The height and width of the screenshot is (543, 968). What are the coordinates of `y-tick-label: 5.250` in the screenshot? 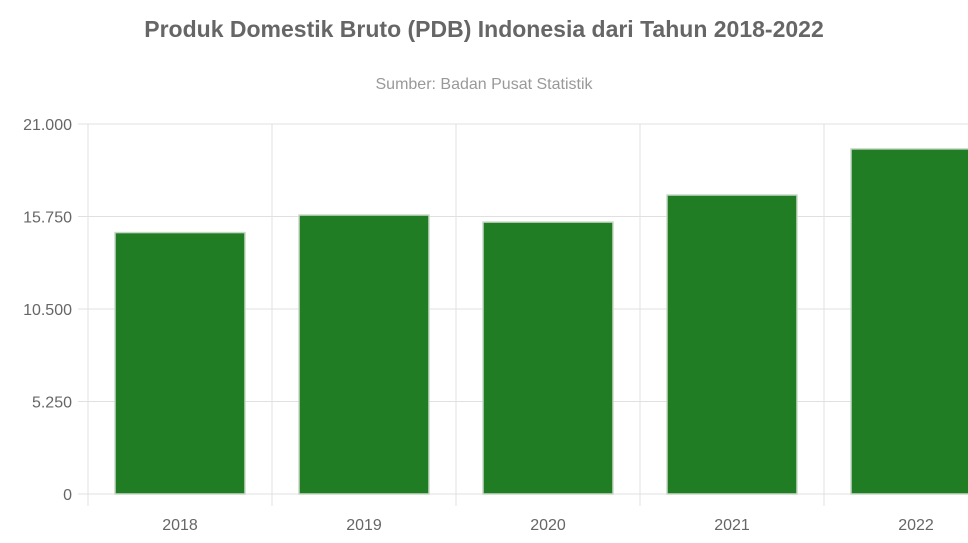 It's located at (52, 403).